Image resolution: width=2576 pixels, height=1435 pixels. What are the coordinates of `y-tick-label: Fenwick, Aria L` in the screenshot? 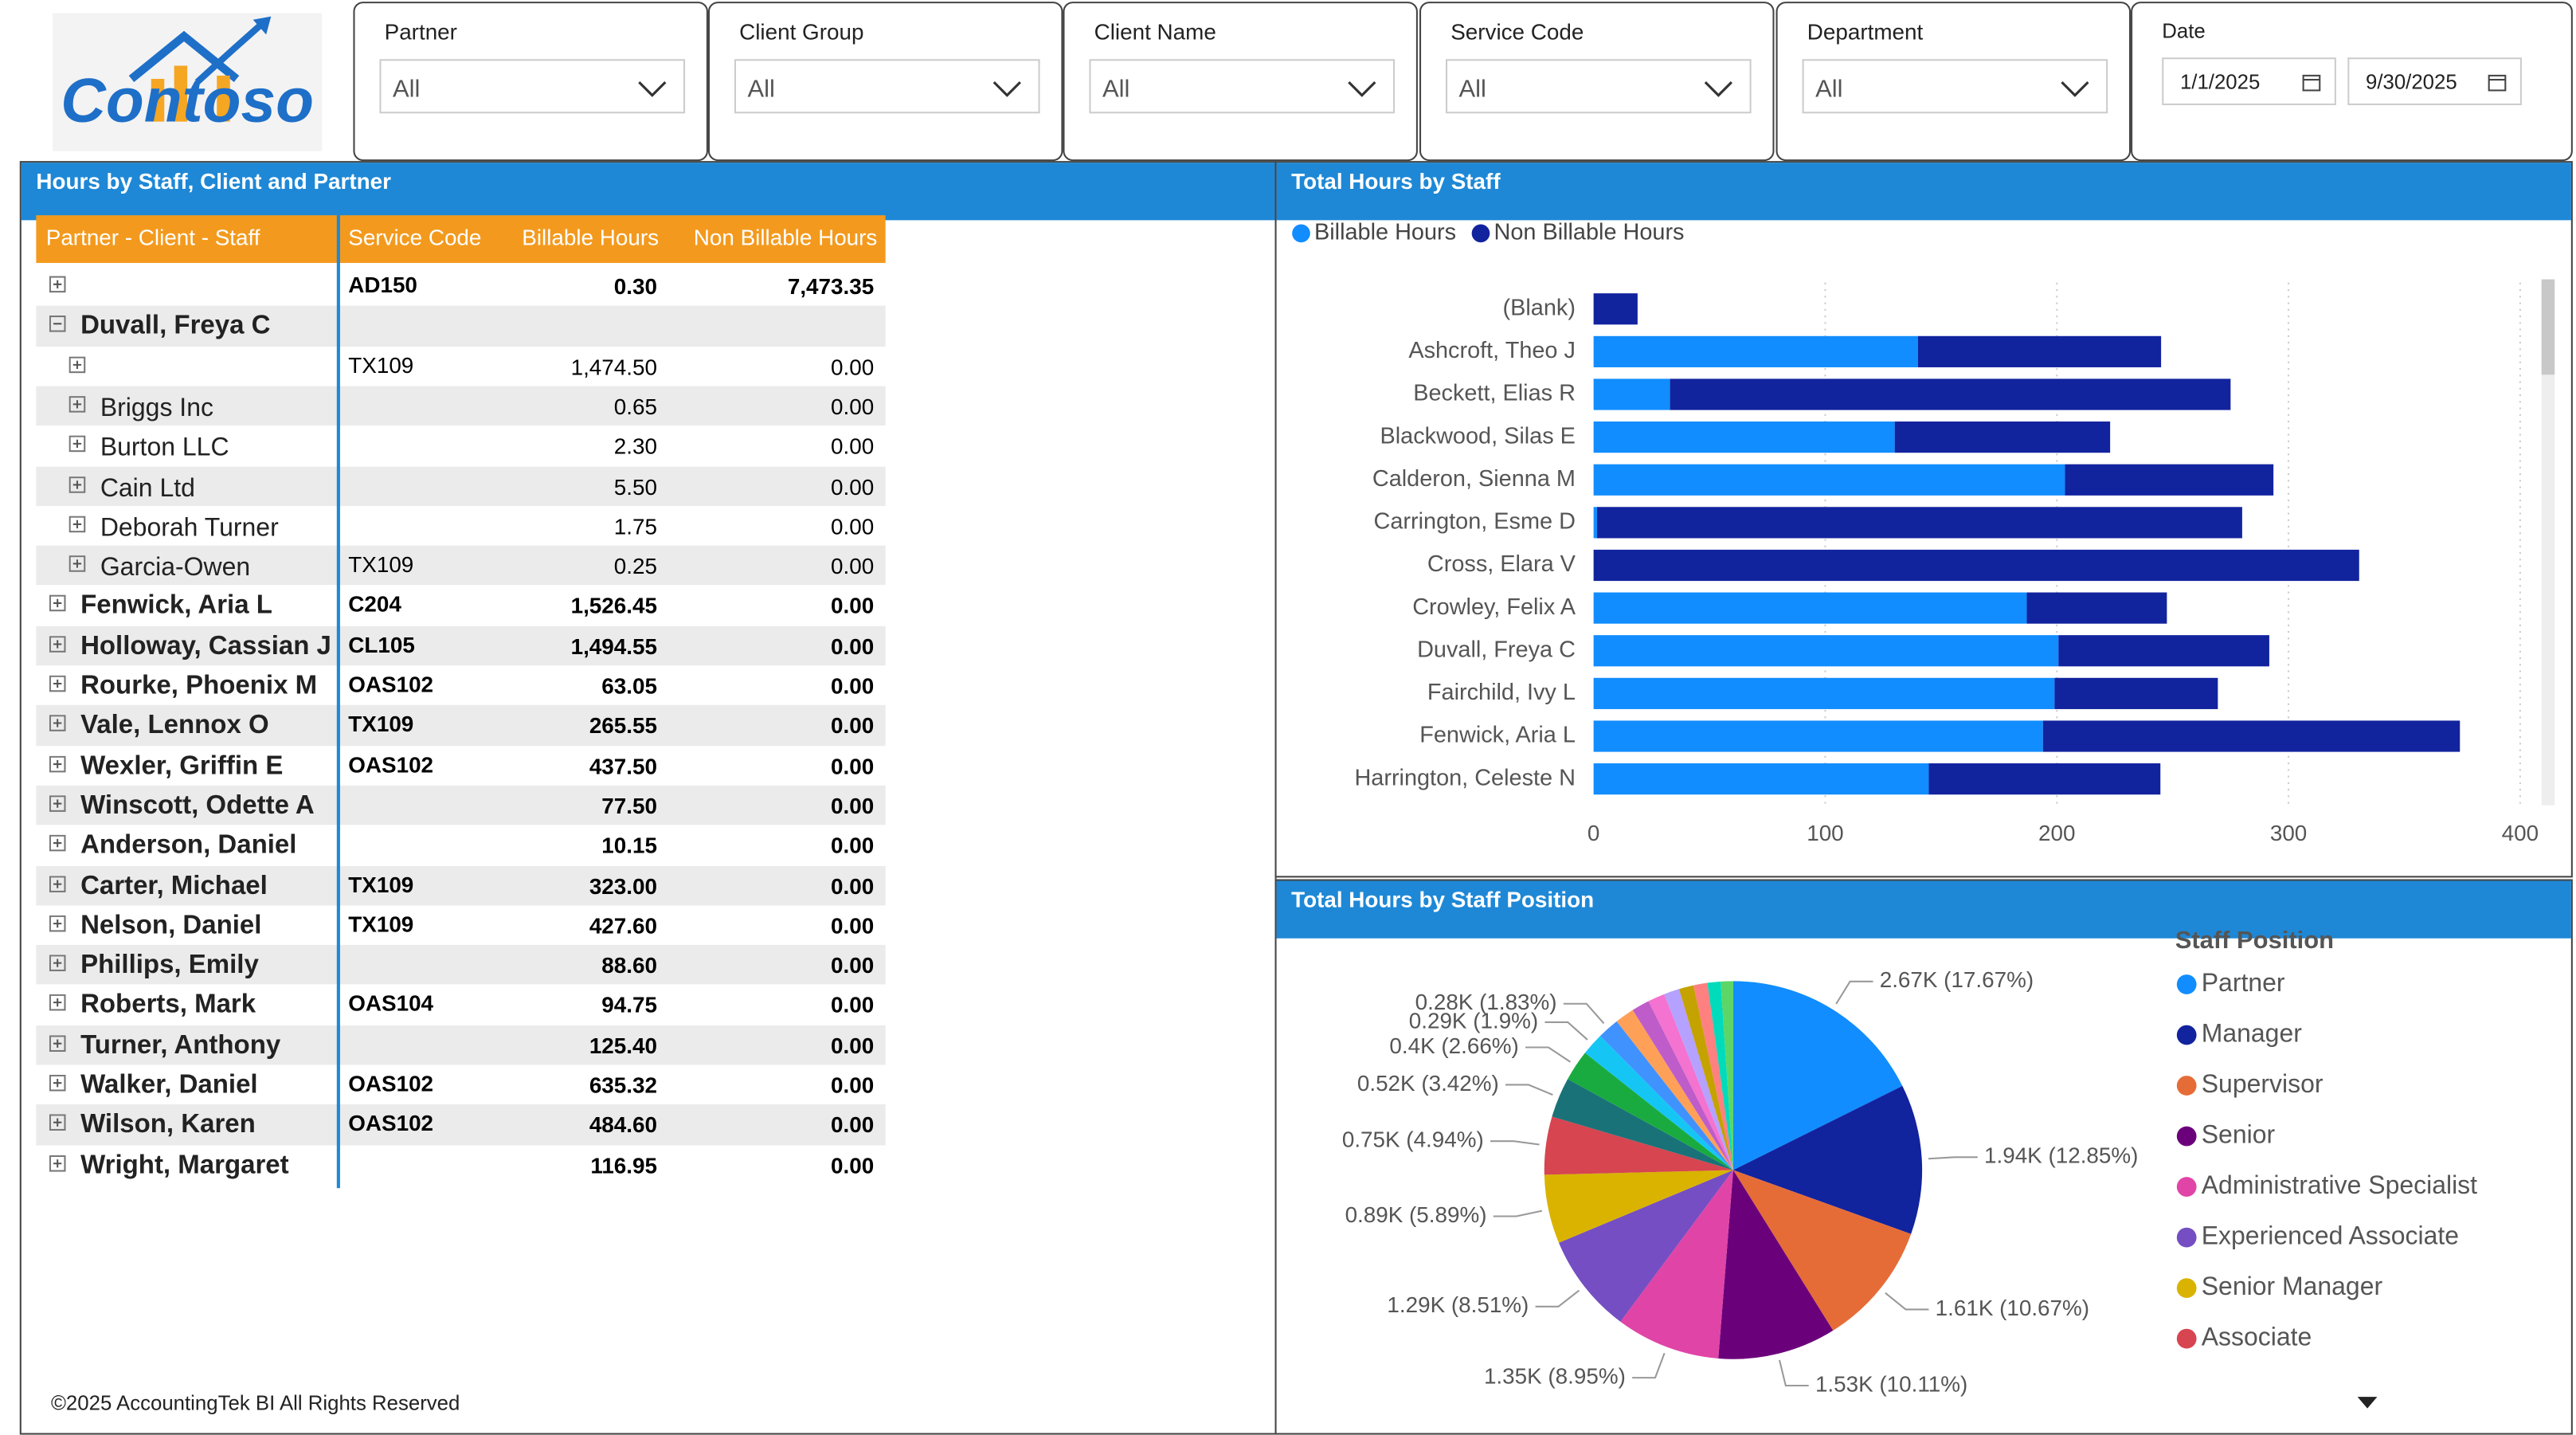 It's located at (1497, 735).